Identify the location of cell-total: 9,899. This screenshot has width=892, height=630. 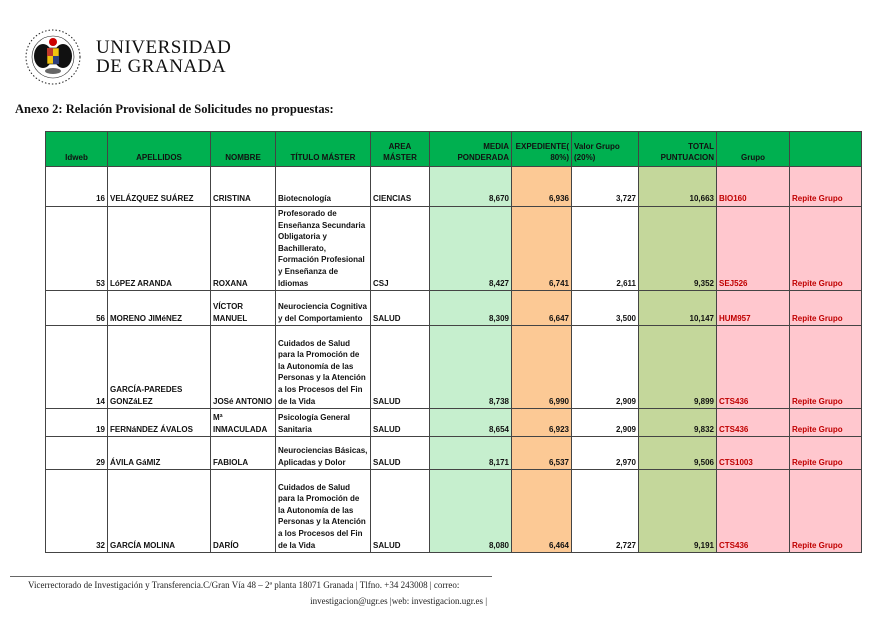
(677, 367).